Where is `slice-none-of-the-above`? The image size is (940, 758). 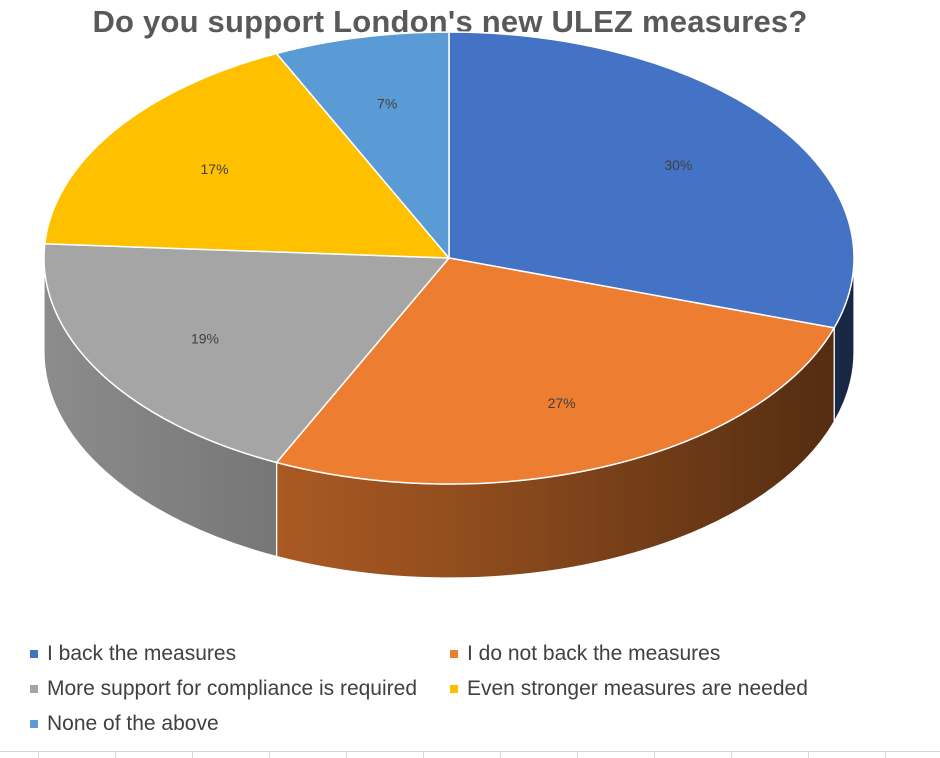
slice-none-of-the-above is located at coordinates (362, 145).